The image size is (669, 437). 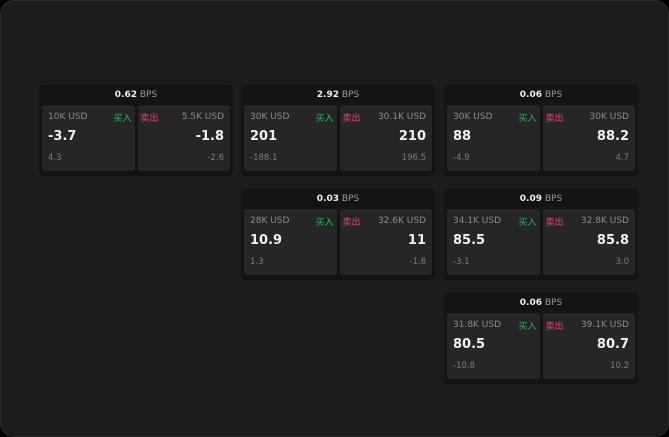 I want to click on spread-value: 0.62, so click(x=125, y=95).